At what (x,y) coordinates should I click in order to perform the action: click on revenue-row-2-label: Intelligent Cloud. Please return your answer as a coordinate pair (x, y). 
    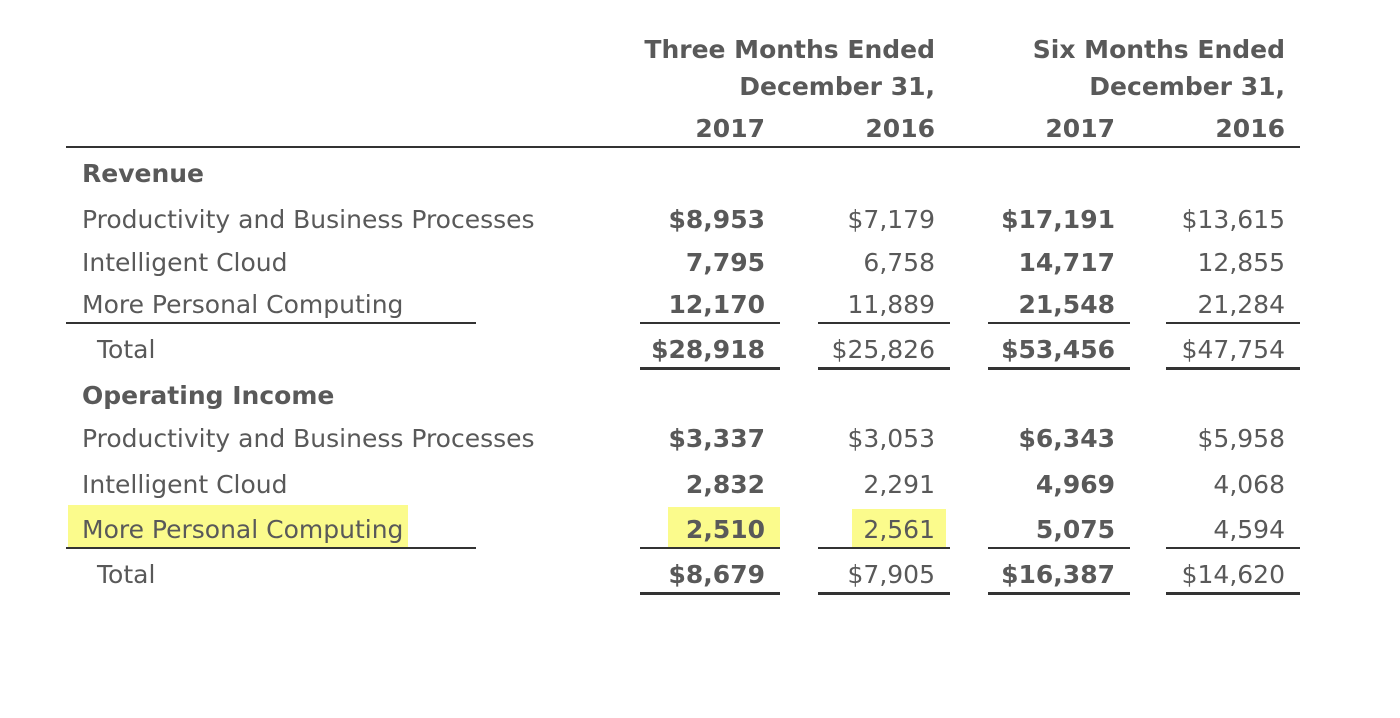
    Looking at the image, I should click on (185, 262).